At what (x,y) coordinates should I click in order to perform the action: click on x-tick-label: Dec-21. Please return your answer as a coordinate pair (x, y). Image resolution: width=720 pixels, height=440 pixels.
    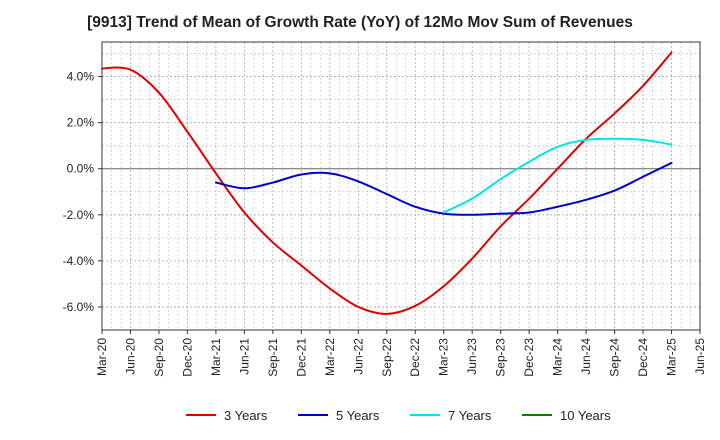
    Looking at the image, I should click on (301, 357).